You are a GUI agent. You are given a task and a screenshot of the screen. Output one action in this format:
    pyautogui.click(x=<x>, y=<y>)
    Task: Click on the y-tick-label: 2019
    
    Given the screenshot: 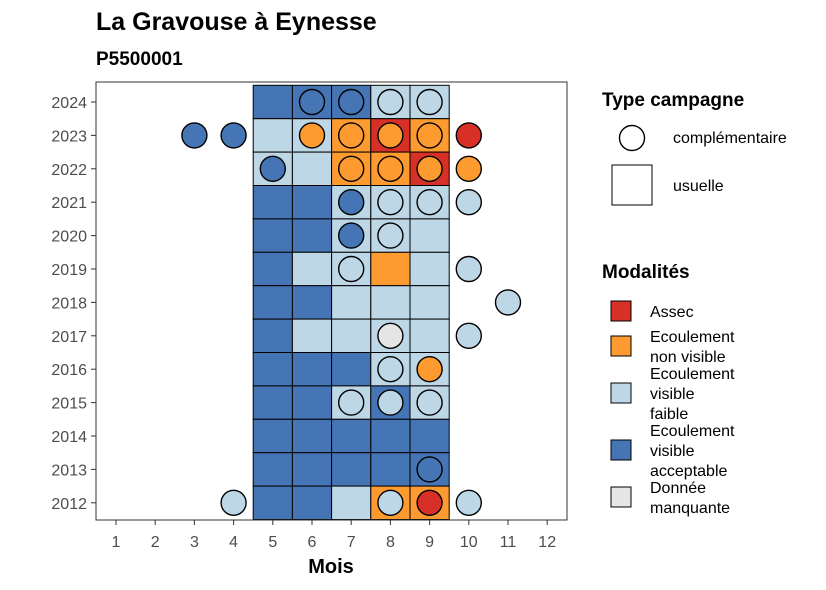 What is the action you would take?
    pyautogui.click(x=69, y=270)
    